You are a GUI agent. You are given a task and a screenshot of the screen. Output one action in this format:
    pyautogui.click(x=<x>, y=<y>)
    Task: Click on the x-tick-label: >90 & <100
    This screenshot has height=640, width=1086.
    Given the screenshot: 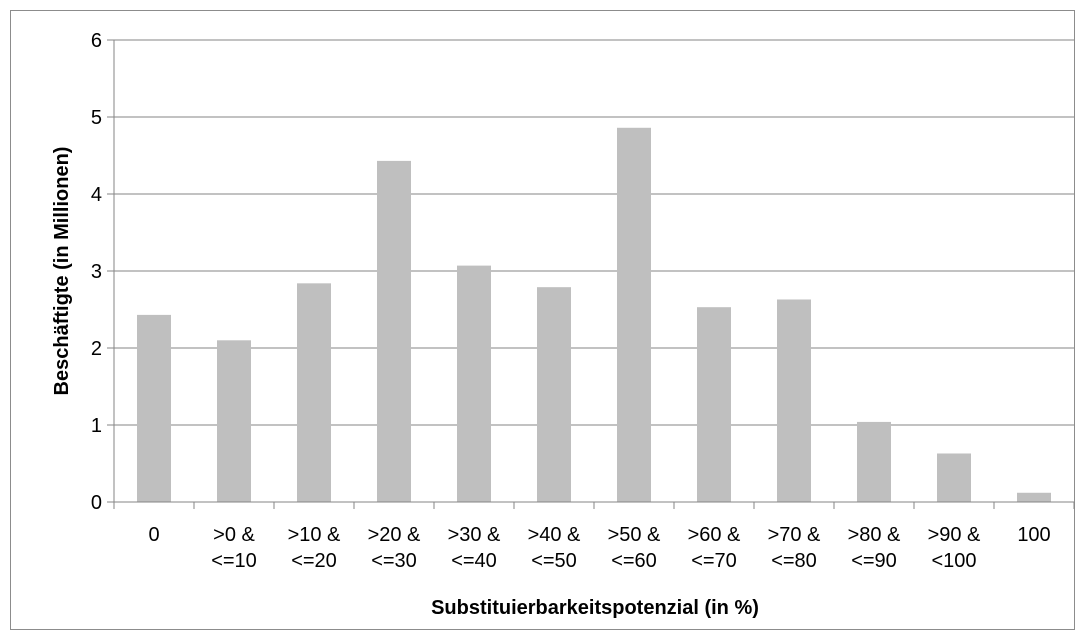 What is the action you would take?
    pyautogui.click(x=954, y=548)
    